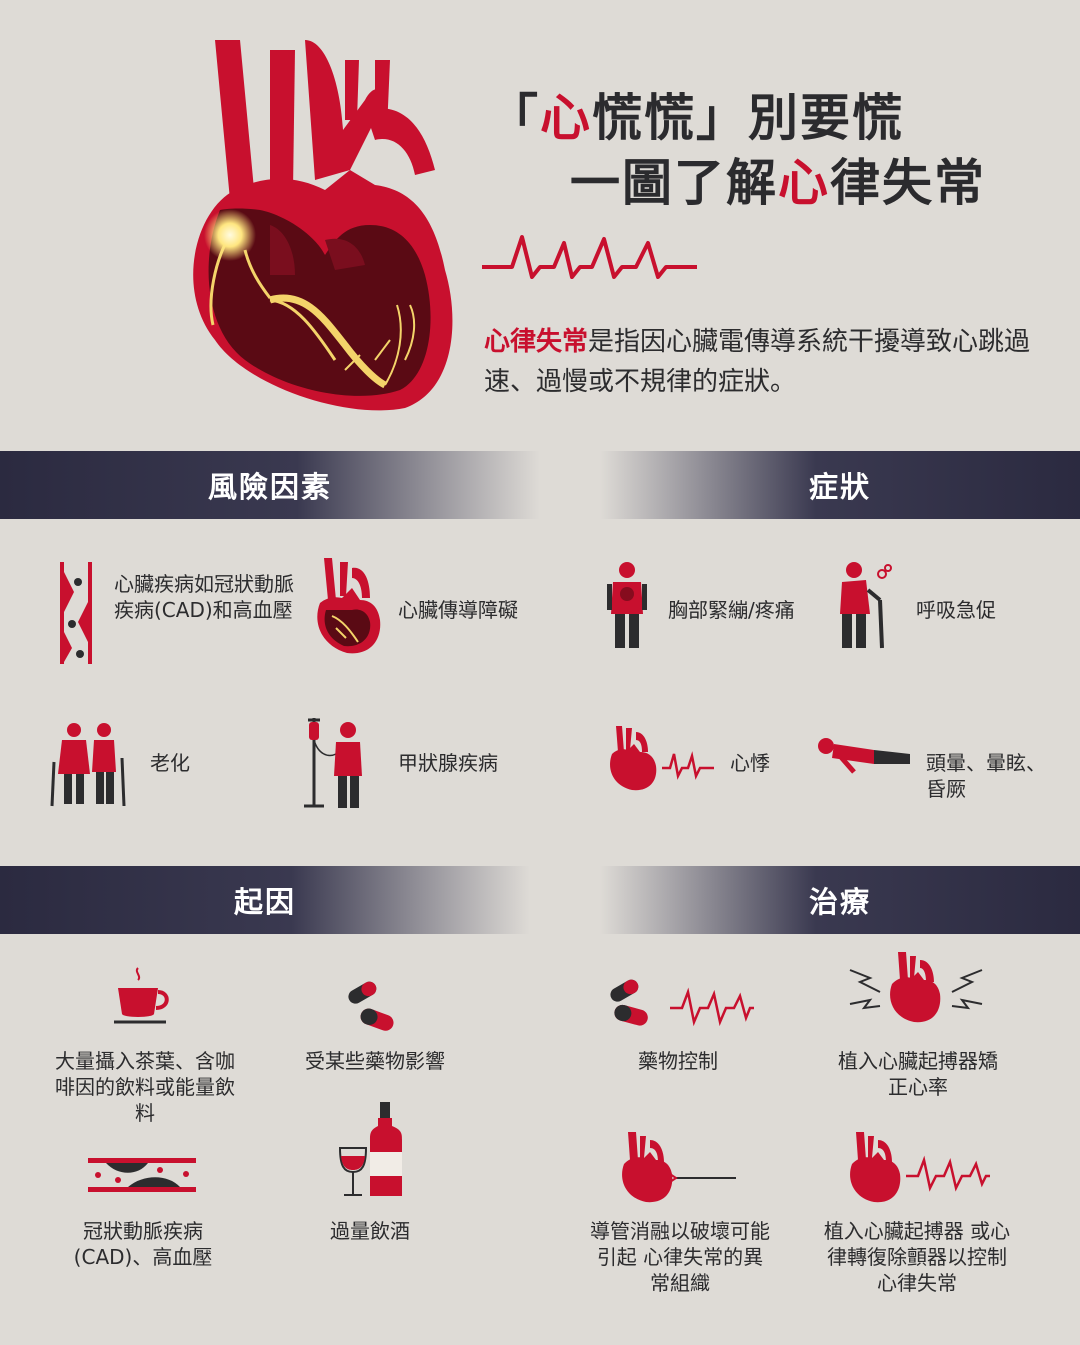 This screenshot has height=1345, width=1080. I want to click on title-line-2: 一圖了解心律失常, so click(778, 183).